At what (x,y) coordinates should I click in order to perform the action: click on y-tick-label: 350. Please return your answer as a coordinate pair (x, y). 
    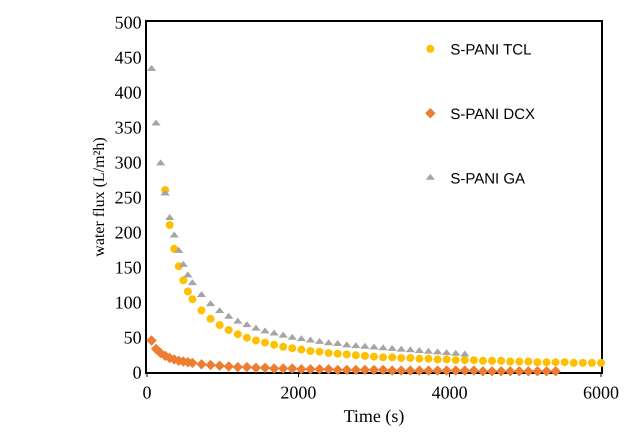
    Looking at the image, I should click on (128, 127).